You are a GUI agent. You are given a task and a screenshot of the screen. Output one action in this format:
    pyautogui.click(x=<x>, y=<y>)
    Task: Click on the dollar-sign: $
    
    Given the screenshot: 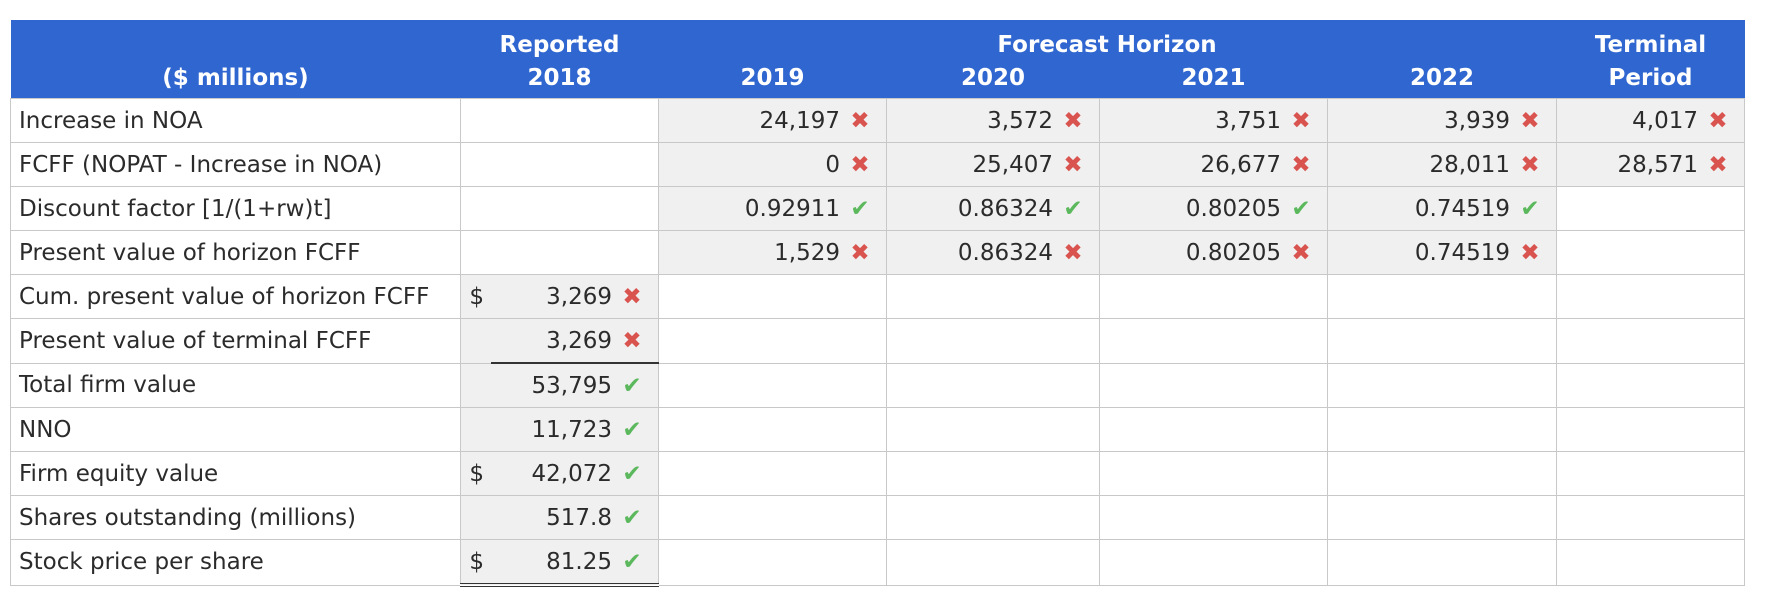 What is the action you would take?
    pyautogui.click(x=475, y=296)
    